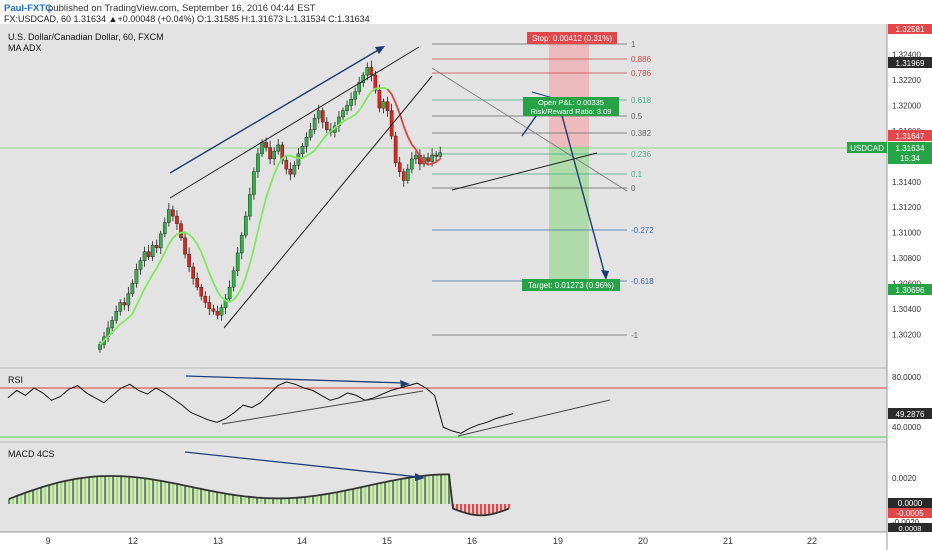 The width and height of the screenshot is (932, 550). Describe the element at coordinates (472, 541) in the screenshot. I see `time-tick: 16` at that location.